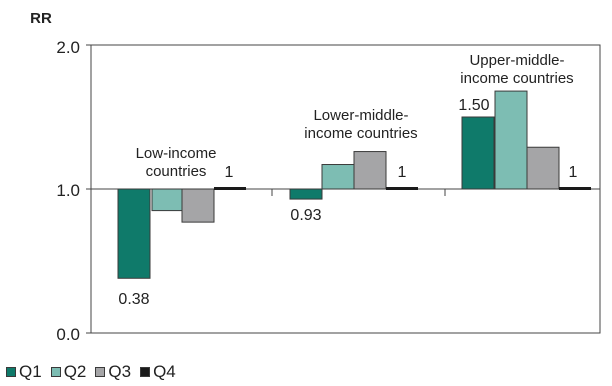 The width and height of the screenshot is (612, 386). I want to click on legend-item-q4: Q4, so click(158, 372).